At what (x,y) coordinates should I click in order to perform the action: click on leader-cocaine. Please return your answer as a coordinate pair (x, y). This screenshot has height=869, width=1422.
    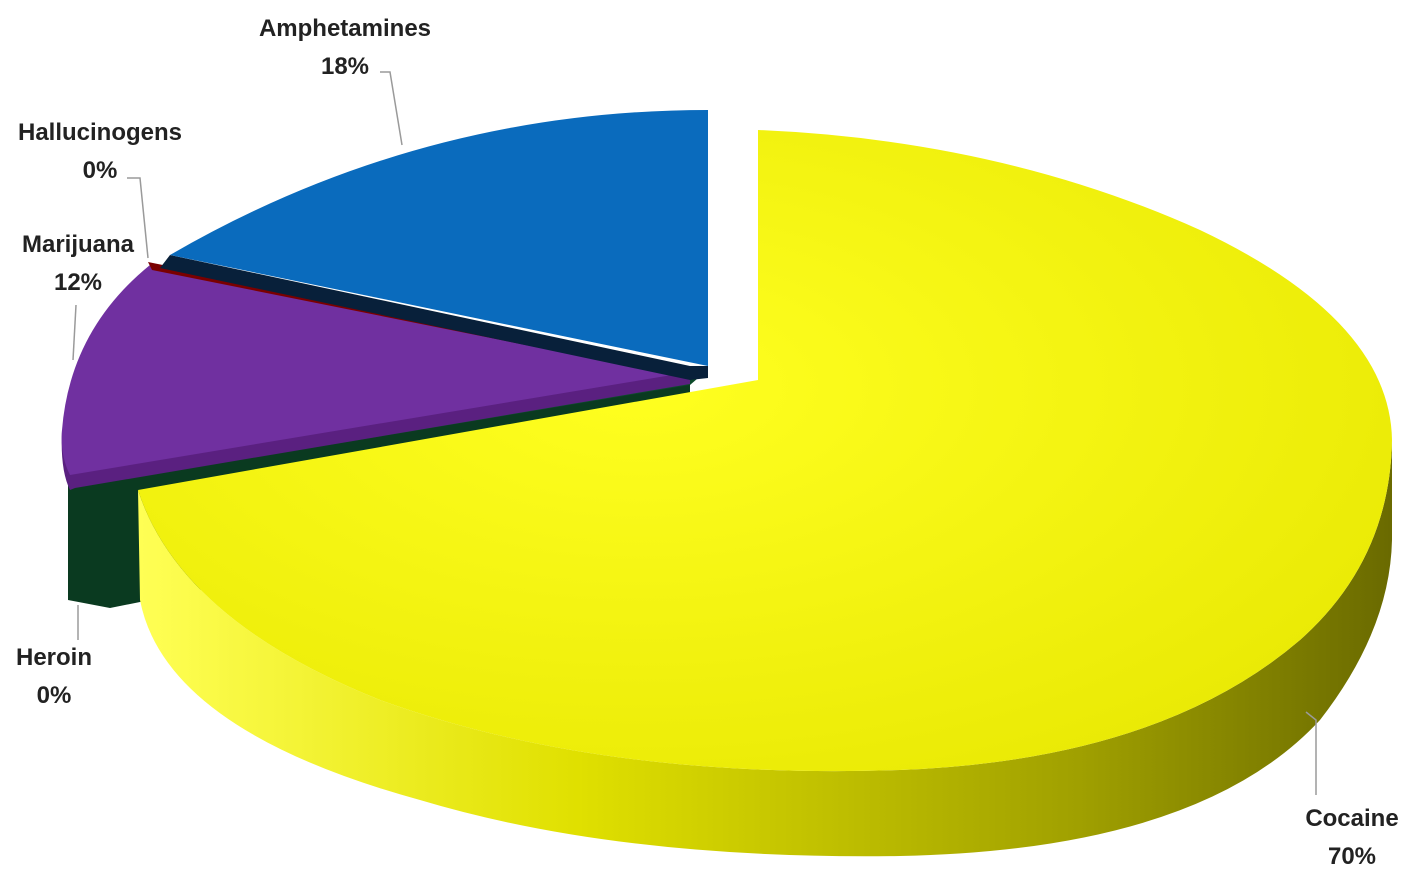
    Looking at the image, I should click on (1311, 753).